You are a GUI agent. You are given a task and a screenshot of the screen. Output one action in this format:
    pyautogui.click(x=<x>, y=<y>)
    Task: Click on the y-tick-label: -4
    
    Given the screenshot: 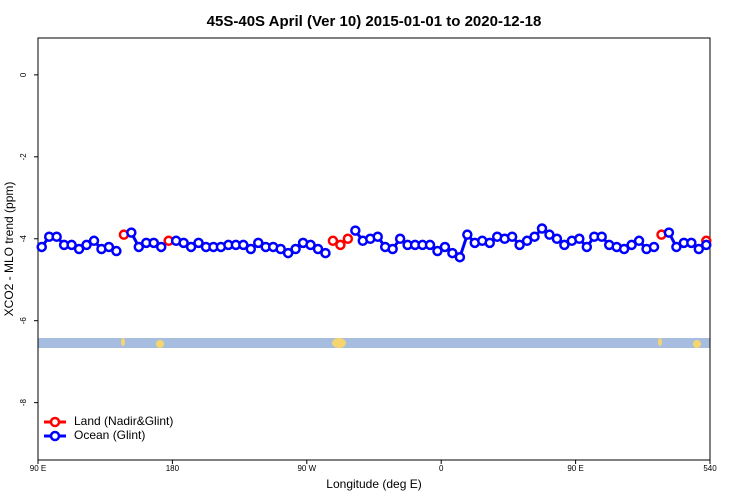 What is the action you would take?
    pyautogui.click(x=23, y=239)
    